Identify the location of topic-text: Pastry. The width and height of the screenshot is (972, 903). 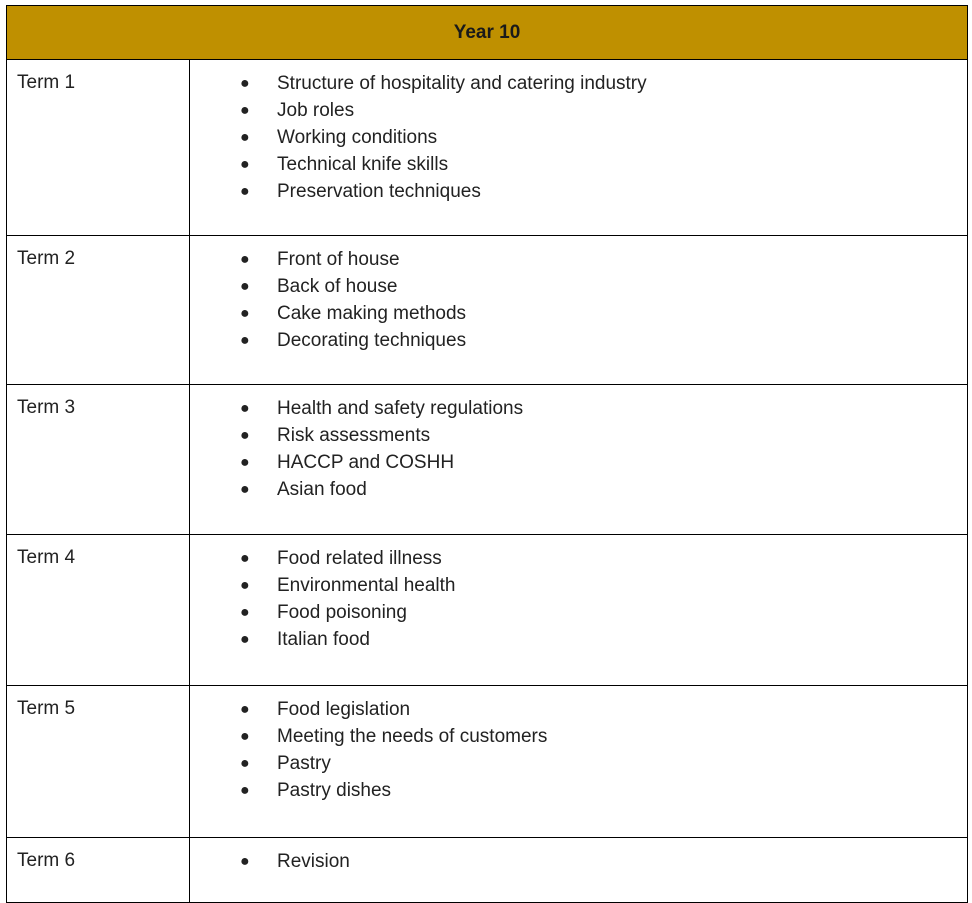
(304, 763).